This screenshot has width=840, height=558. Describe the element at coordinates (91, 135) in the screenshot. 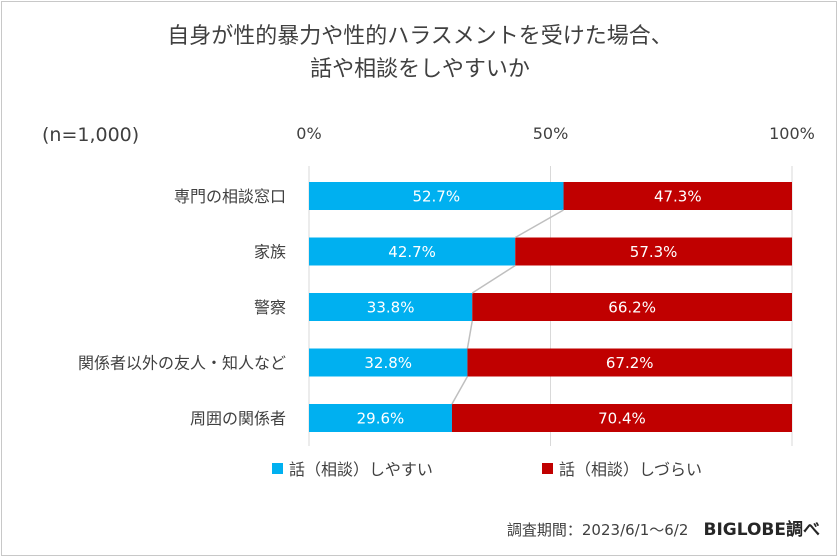

I see `sample-size-note: (n=1,000)` at that location.